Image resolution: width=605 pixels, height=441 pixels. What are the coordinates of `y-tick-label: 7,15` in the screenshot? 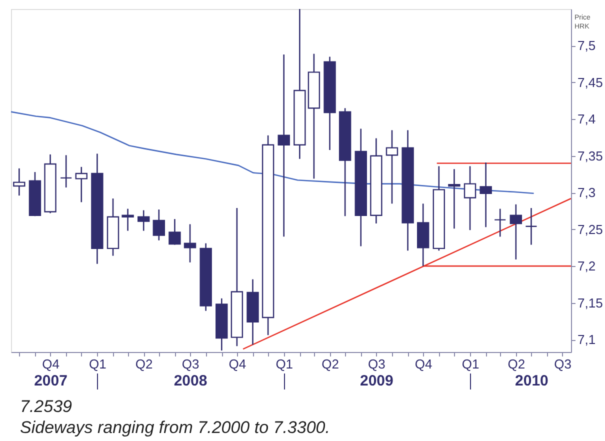 It's located at (590, 302).